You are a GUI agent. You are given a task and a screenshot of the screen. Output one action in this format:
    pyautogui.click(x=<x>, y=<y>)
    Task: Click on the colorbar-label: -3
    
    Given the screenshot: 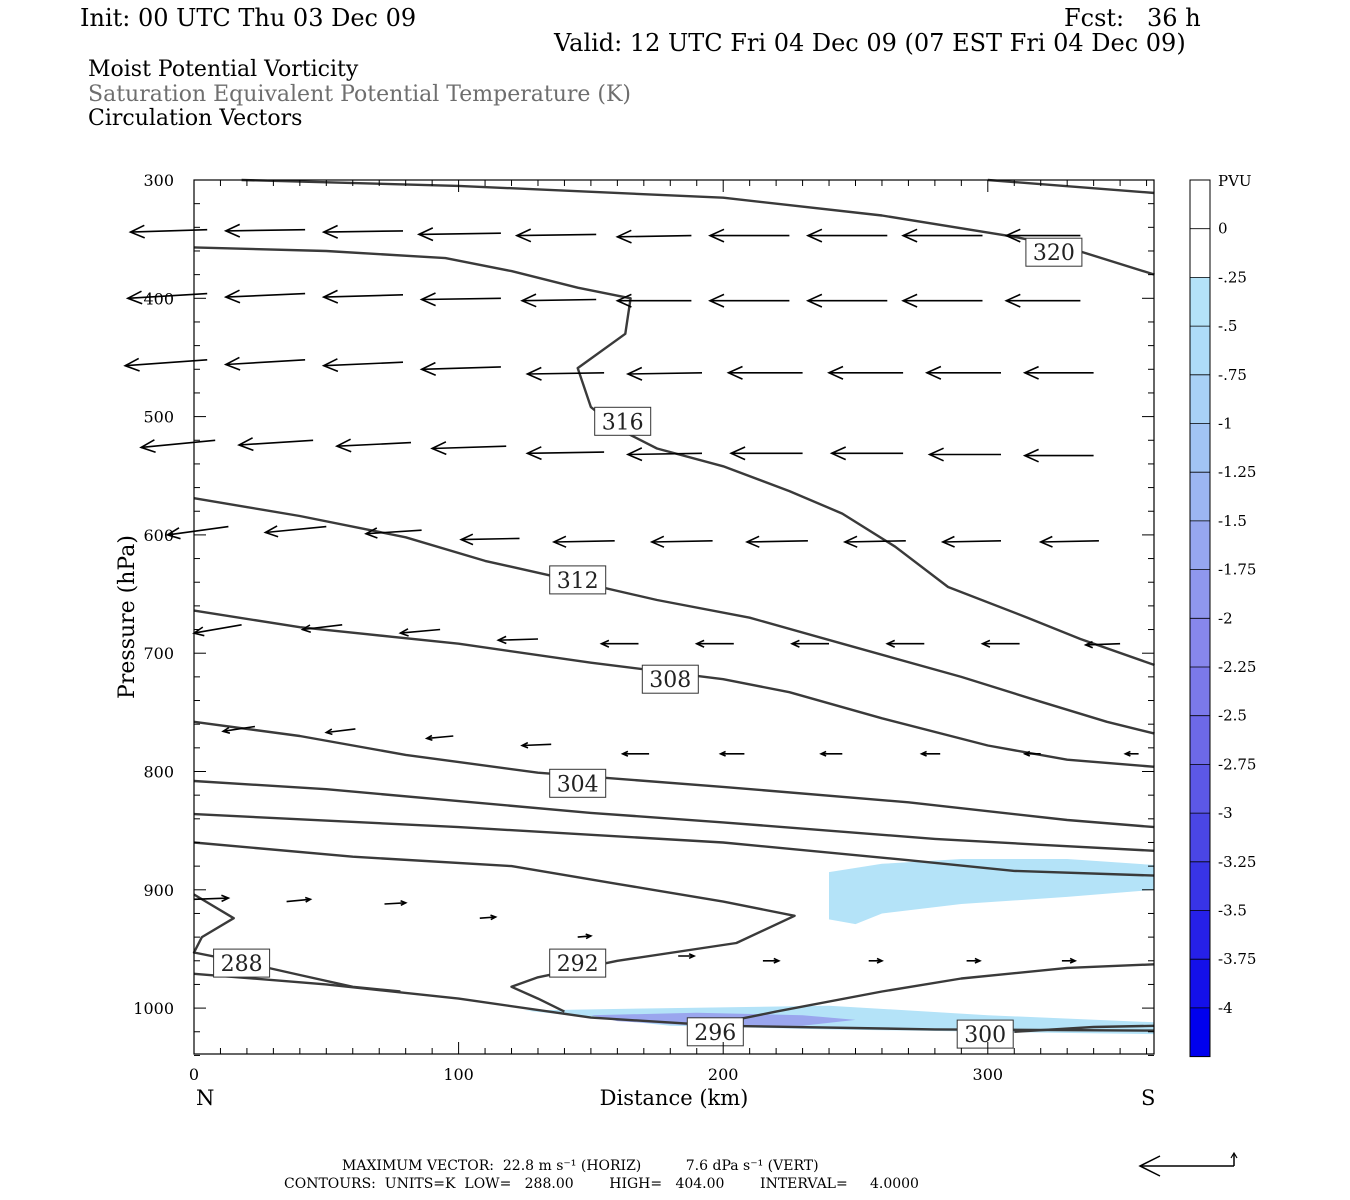 What is the action you would take?
    pyautogui.click(x=1225, y=813)
    